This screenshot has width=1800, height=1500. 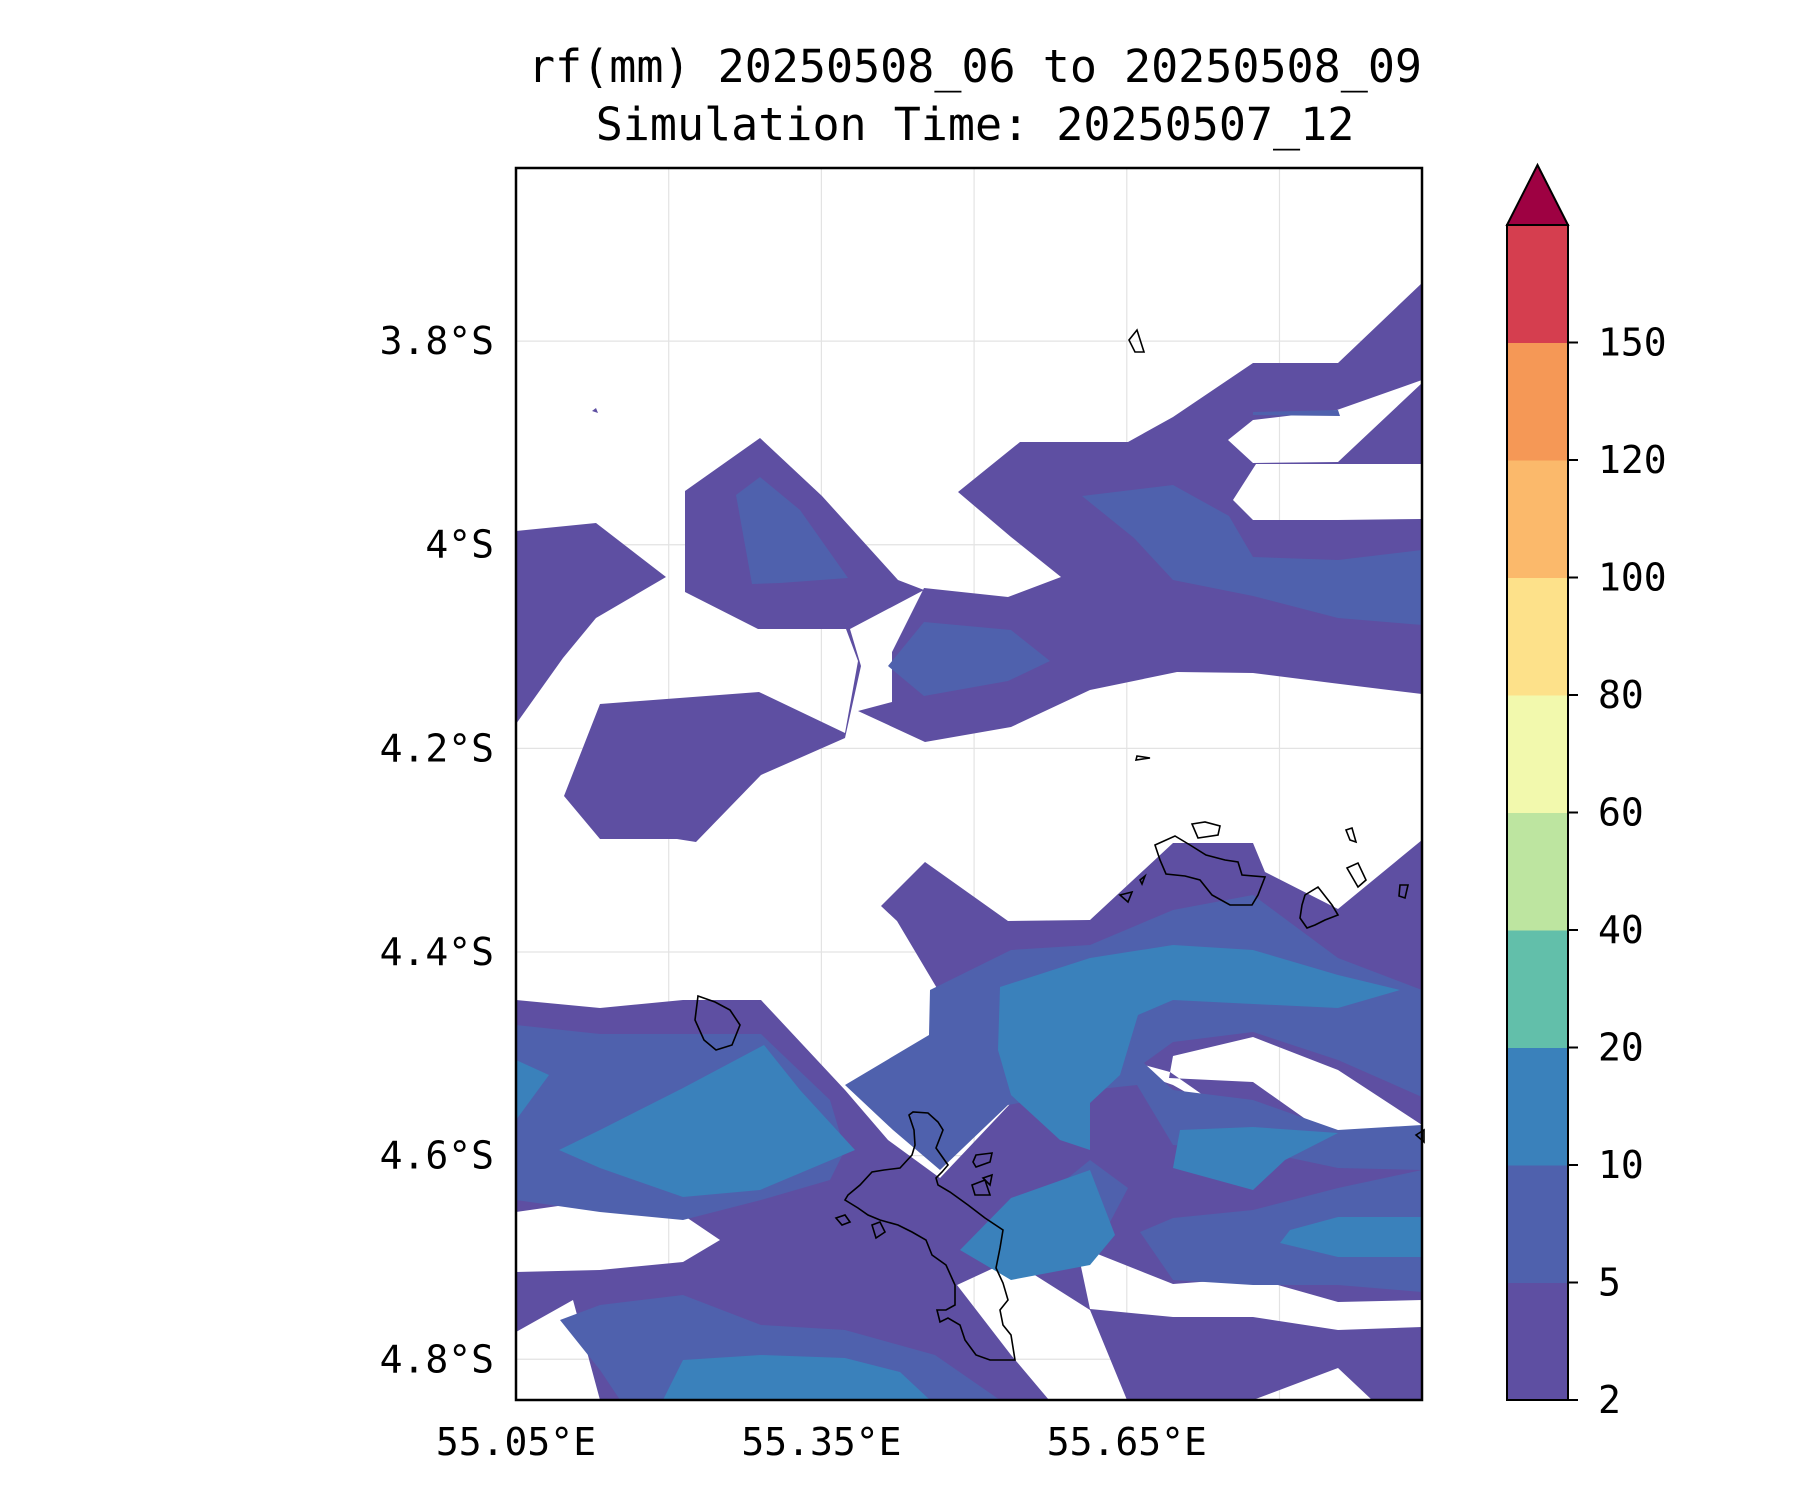 What do you see at coordinates (975, 66) in the screenshot?
I see `chart-title-line1: rf(mm) 20250508_06 to 20250508_09` at bounding box center [975, 66].